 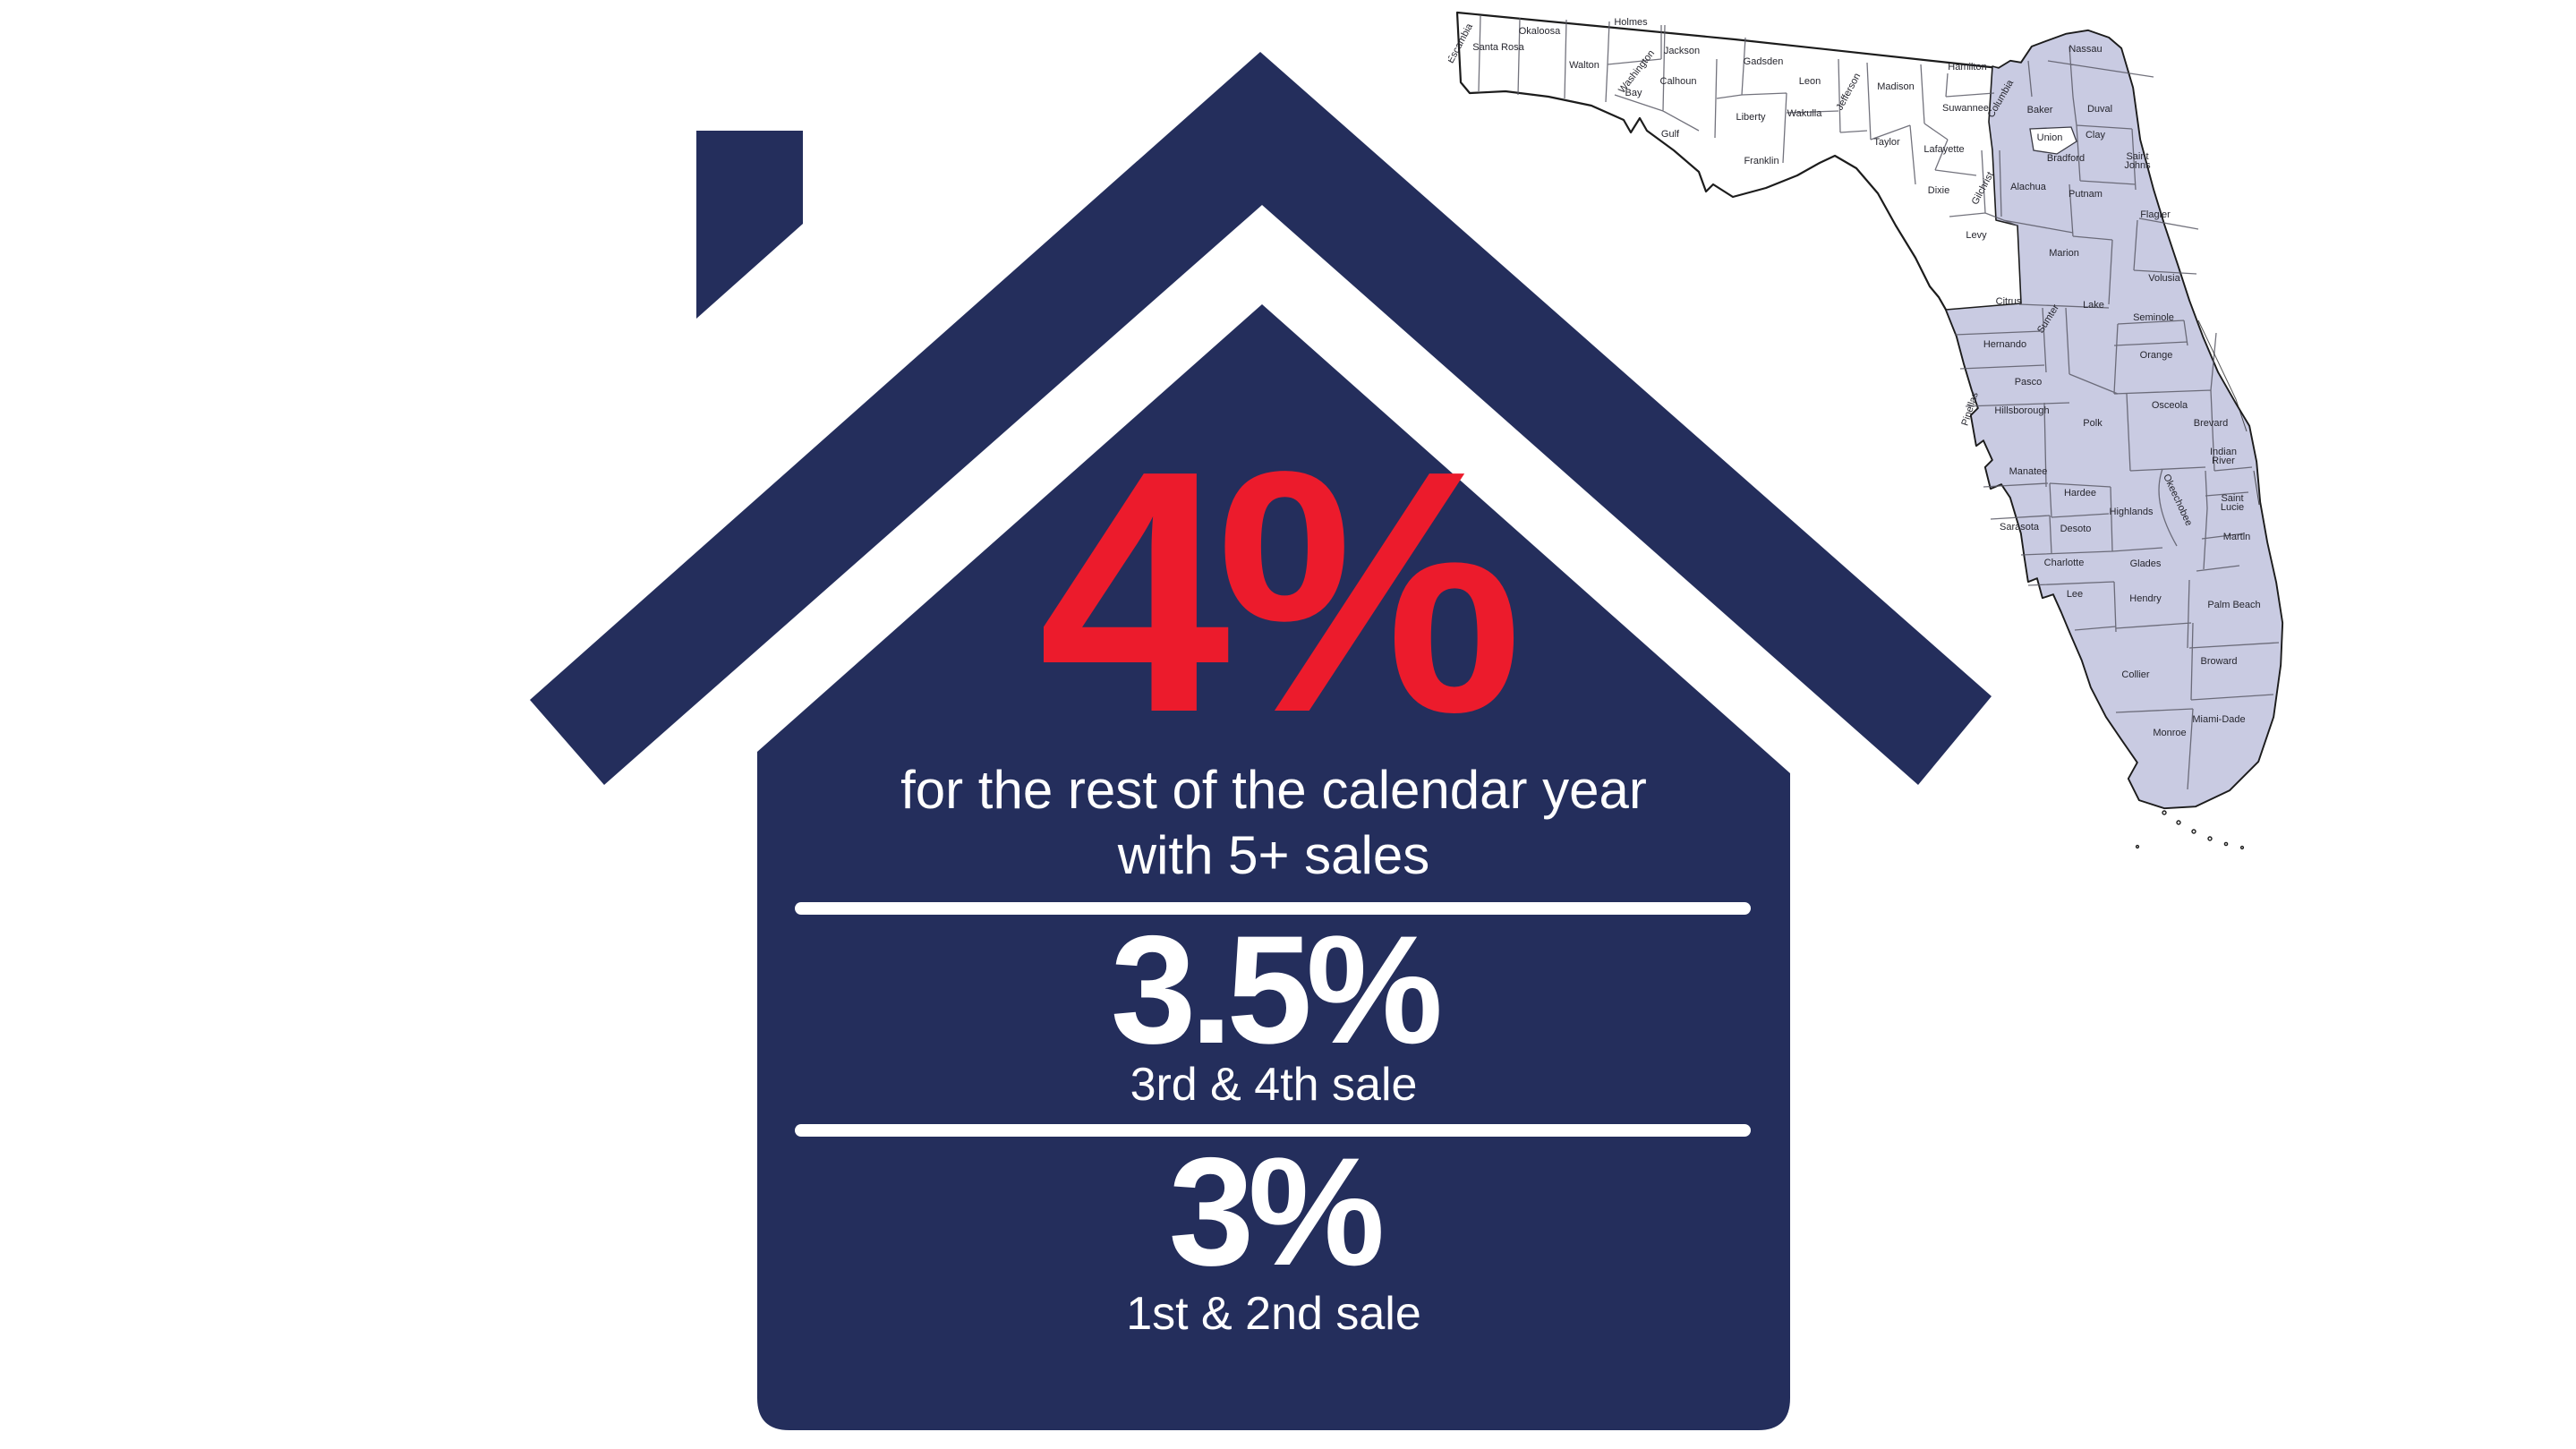 I want to click on county-label-okaloosa: Okaloosa, so click(x=1540, y=31).